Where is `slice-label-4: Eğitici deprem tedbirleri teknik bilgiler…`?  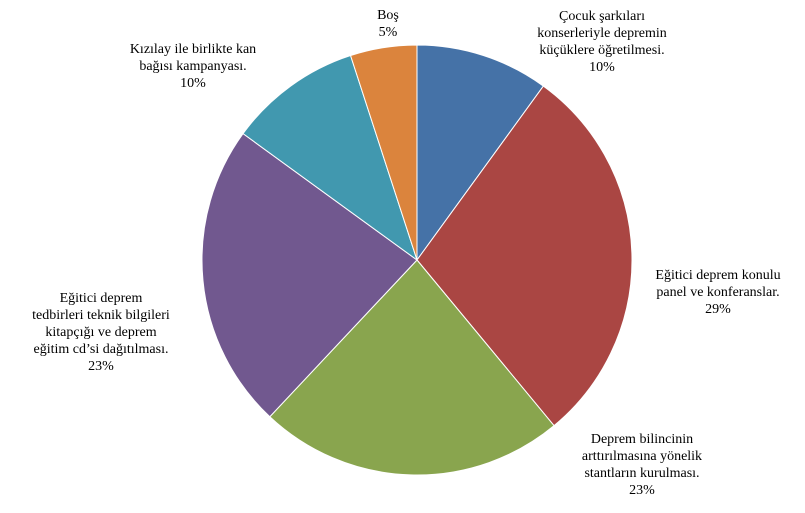
slice-label-4: Eğitici deprem tedbirleri teknik bilgiler… is located at coordinates (101, 332).